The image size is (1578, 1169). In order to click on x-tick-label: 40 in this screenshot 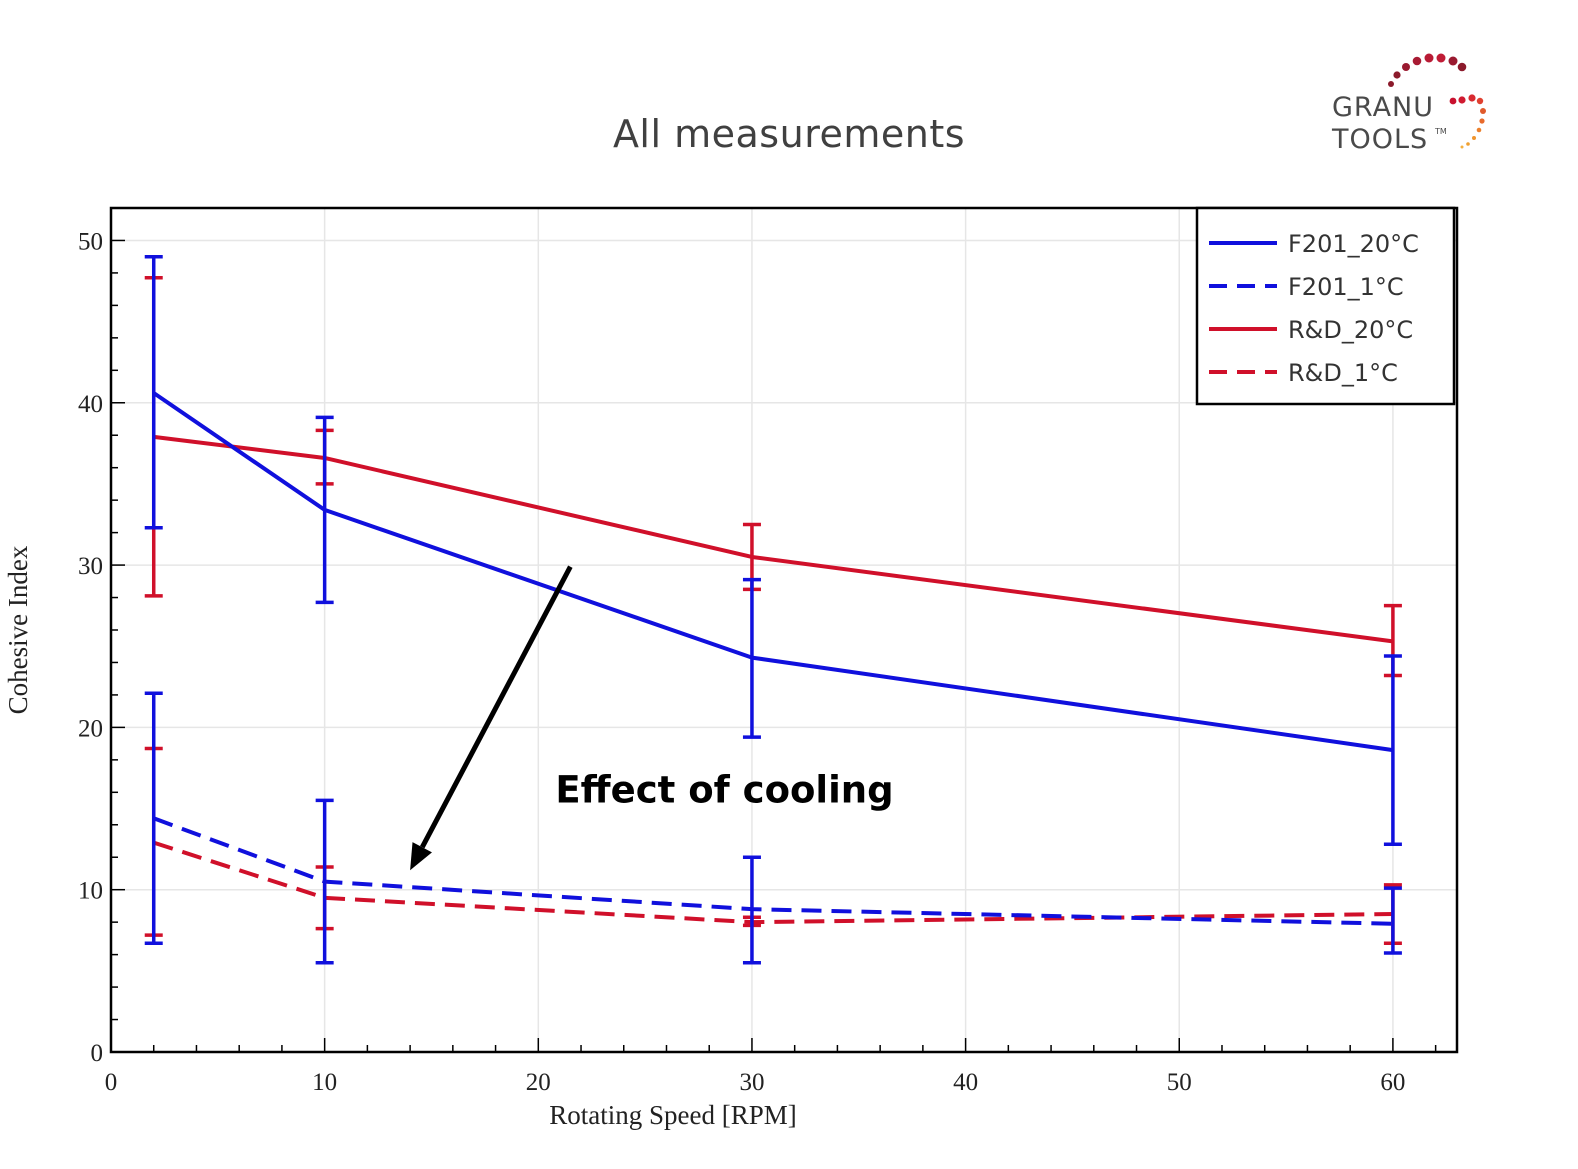, I will do `click(965, 1082)`.